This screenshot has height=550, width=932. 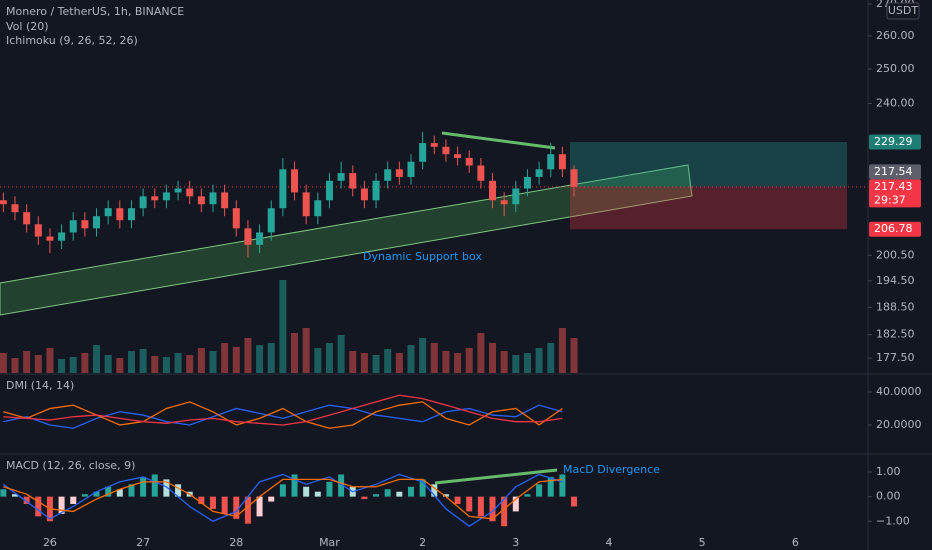 I want to click on currency-badge, so click(x=903, y=11).